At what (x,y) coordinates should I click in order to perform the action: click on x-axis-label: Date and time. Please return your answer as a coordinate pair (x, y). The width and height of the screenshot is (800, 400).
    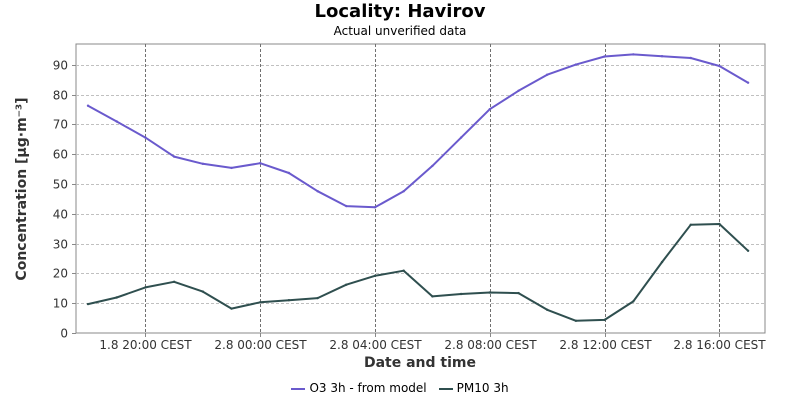
    Looking at the image, I should click on (420, 363).